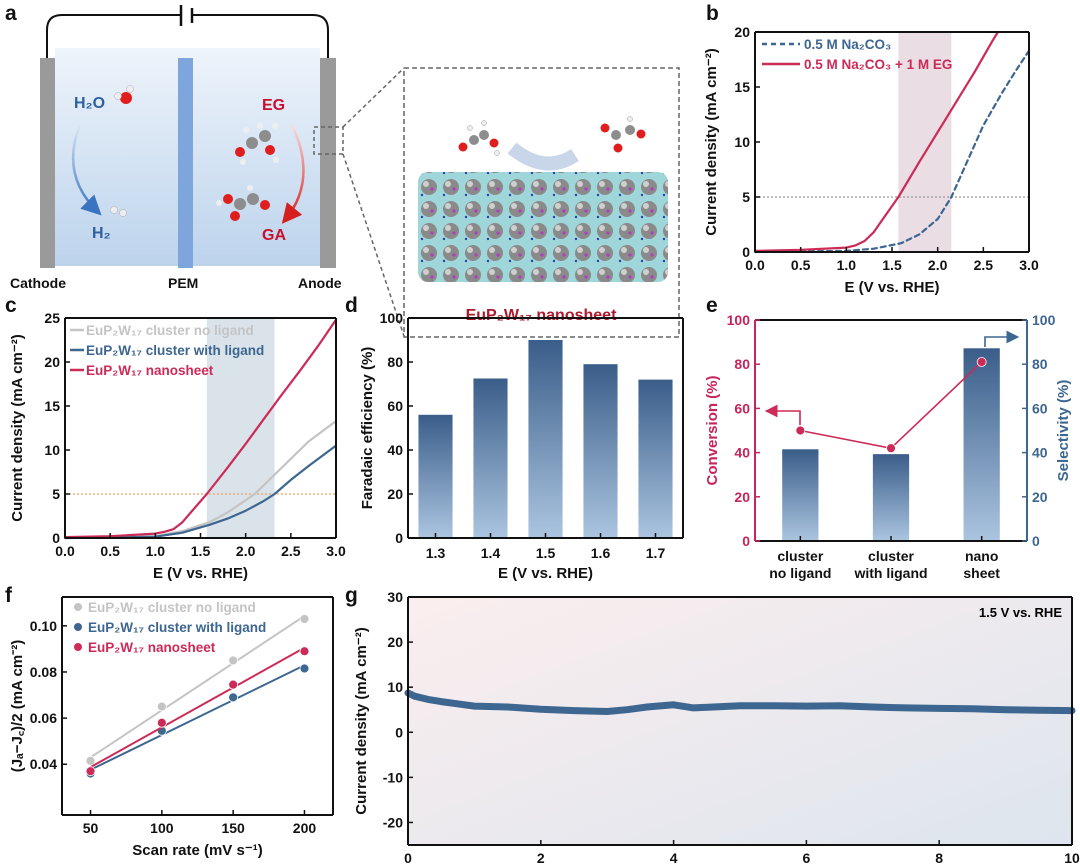 Image resolution: width=1080 pixels, height=865 pixels. Describe the element at coordinates (86, 170) in the screenshot. I see `reduction-arrow-icon` at that location.